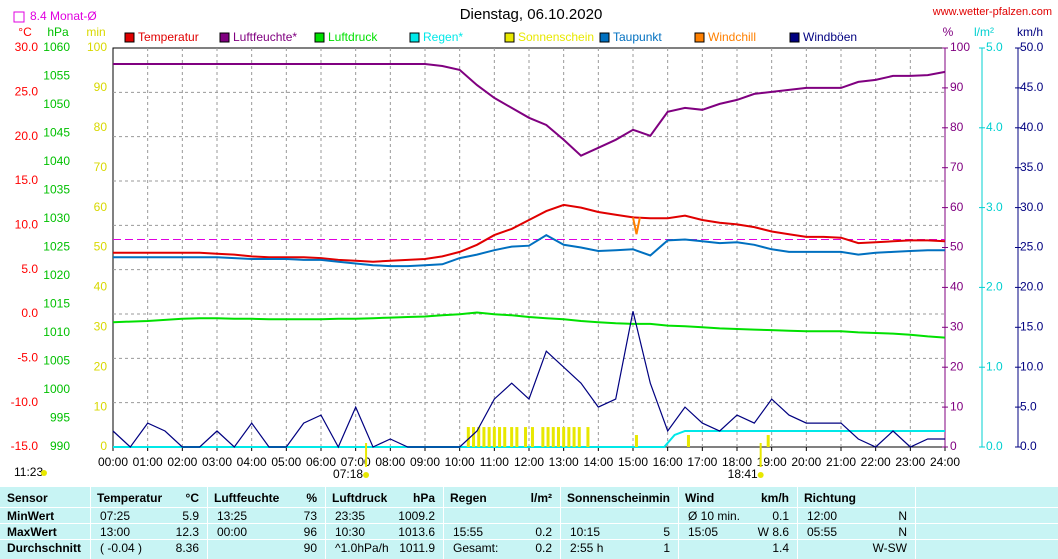  I want to click on y-tick-label: 4.0, so click(994, 127).